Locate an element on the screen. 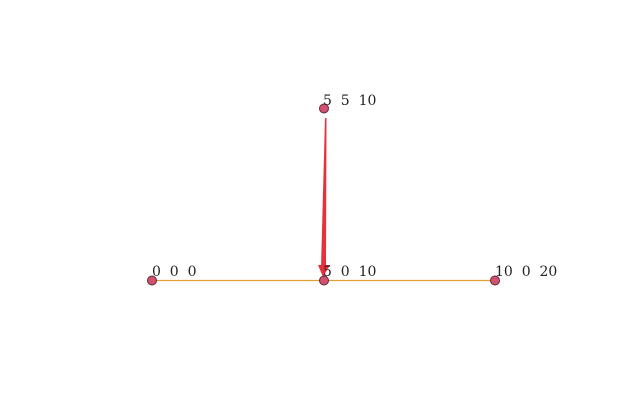 The height and width of the screenshot is (406, 627). arrow-n3-n1 is located at coordinates (324, 193).